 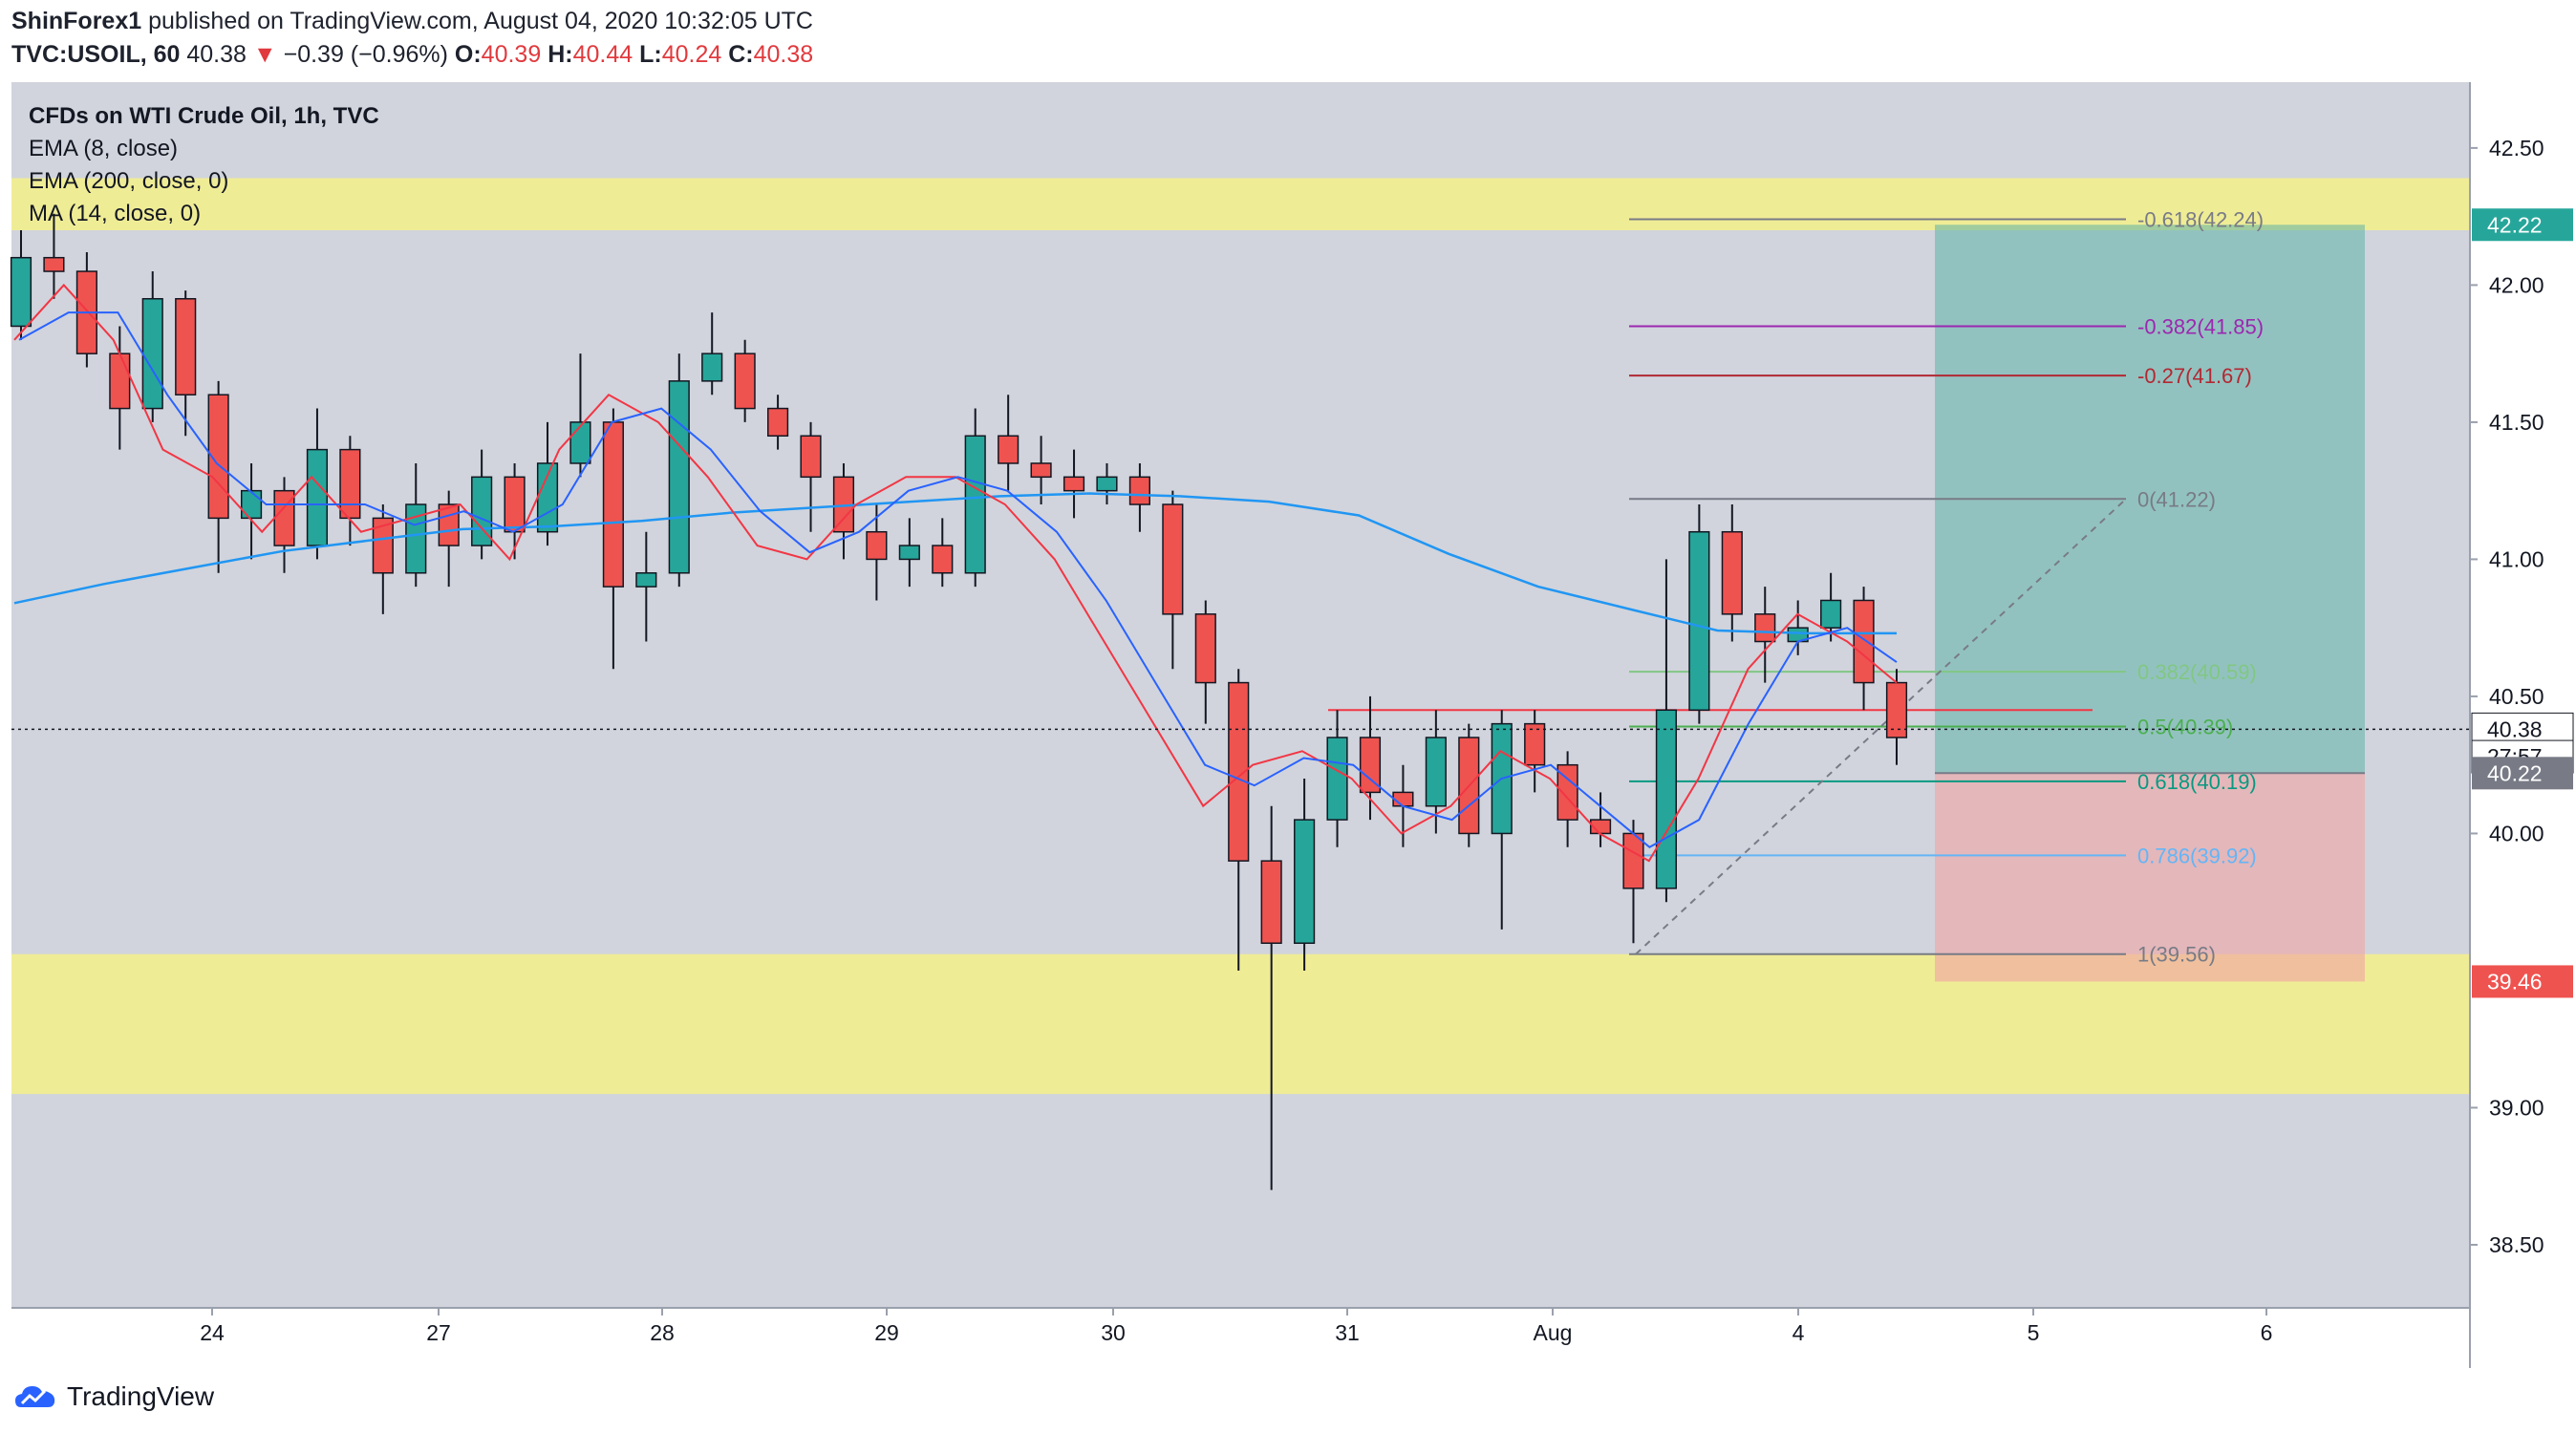 What do you see at coordinates (1553, 1332) in the screenshot?
I see `x-tick-label-6: Aug` at bounding box center [1553, 1332].